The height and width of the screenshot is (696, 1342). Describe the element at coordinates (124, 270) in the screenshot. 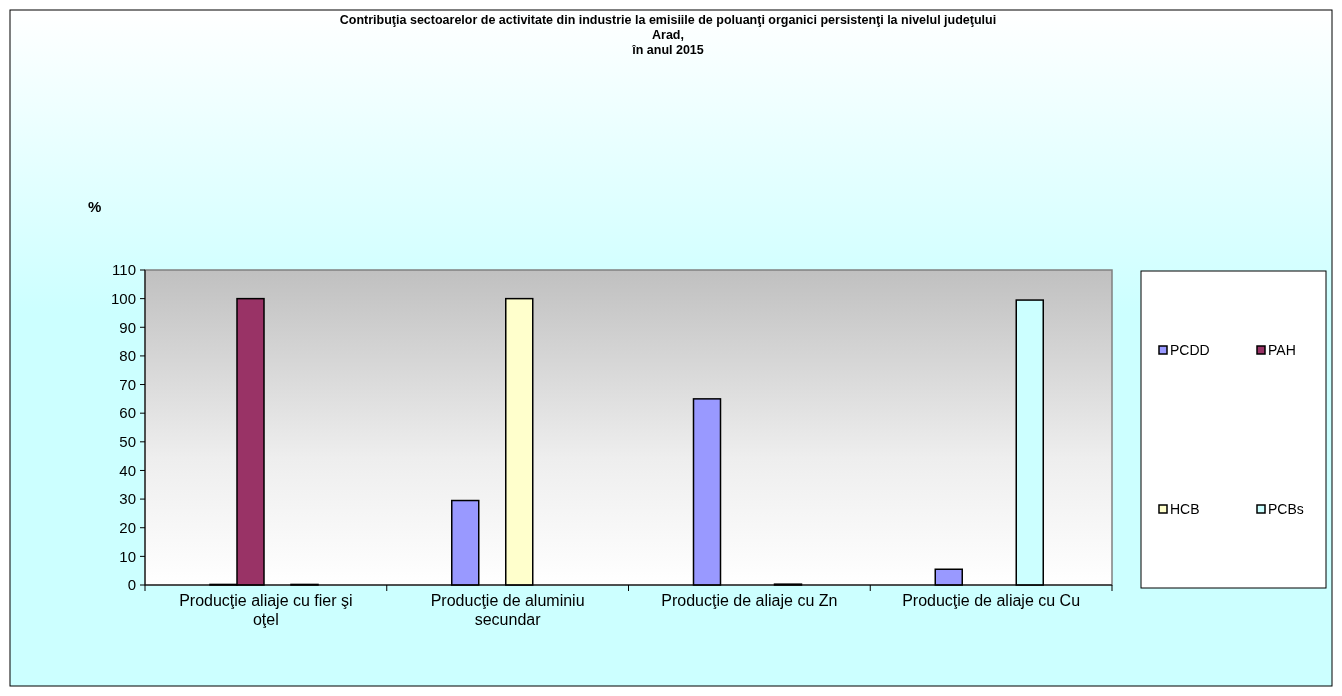

I see `y-tick-label: 110` at that location.